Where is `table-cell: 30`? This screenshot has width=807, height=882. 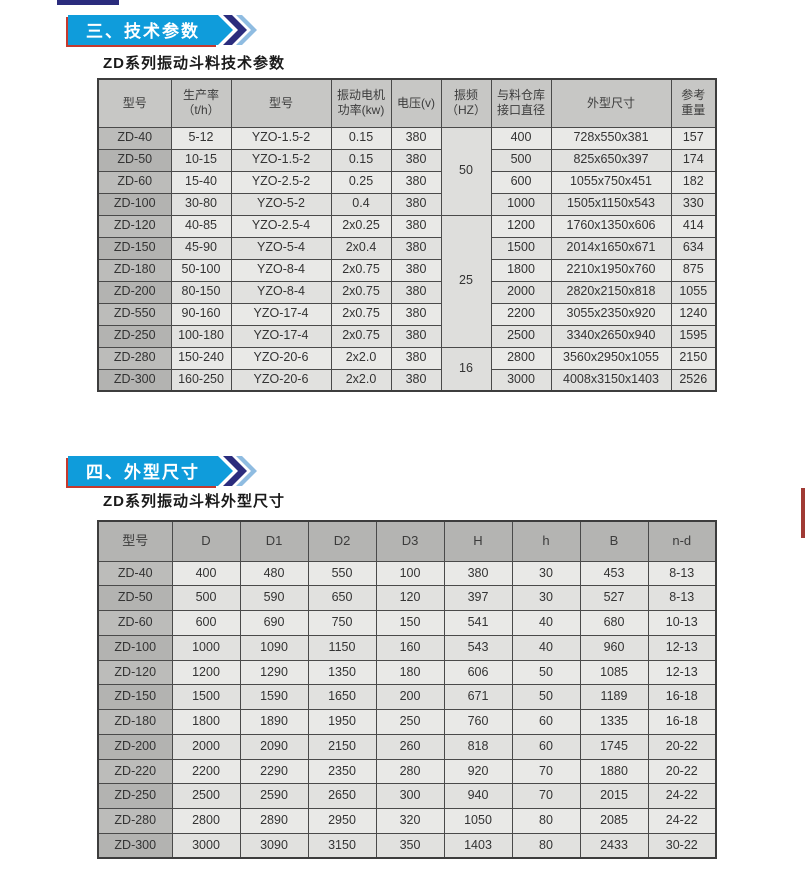 table-cell: 30 is located at coordinates (546, 573).